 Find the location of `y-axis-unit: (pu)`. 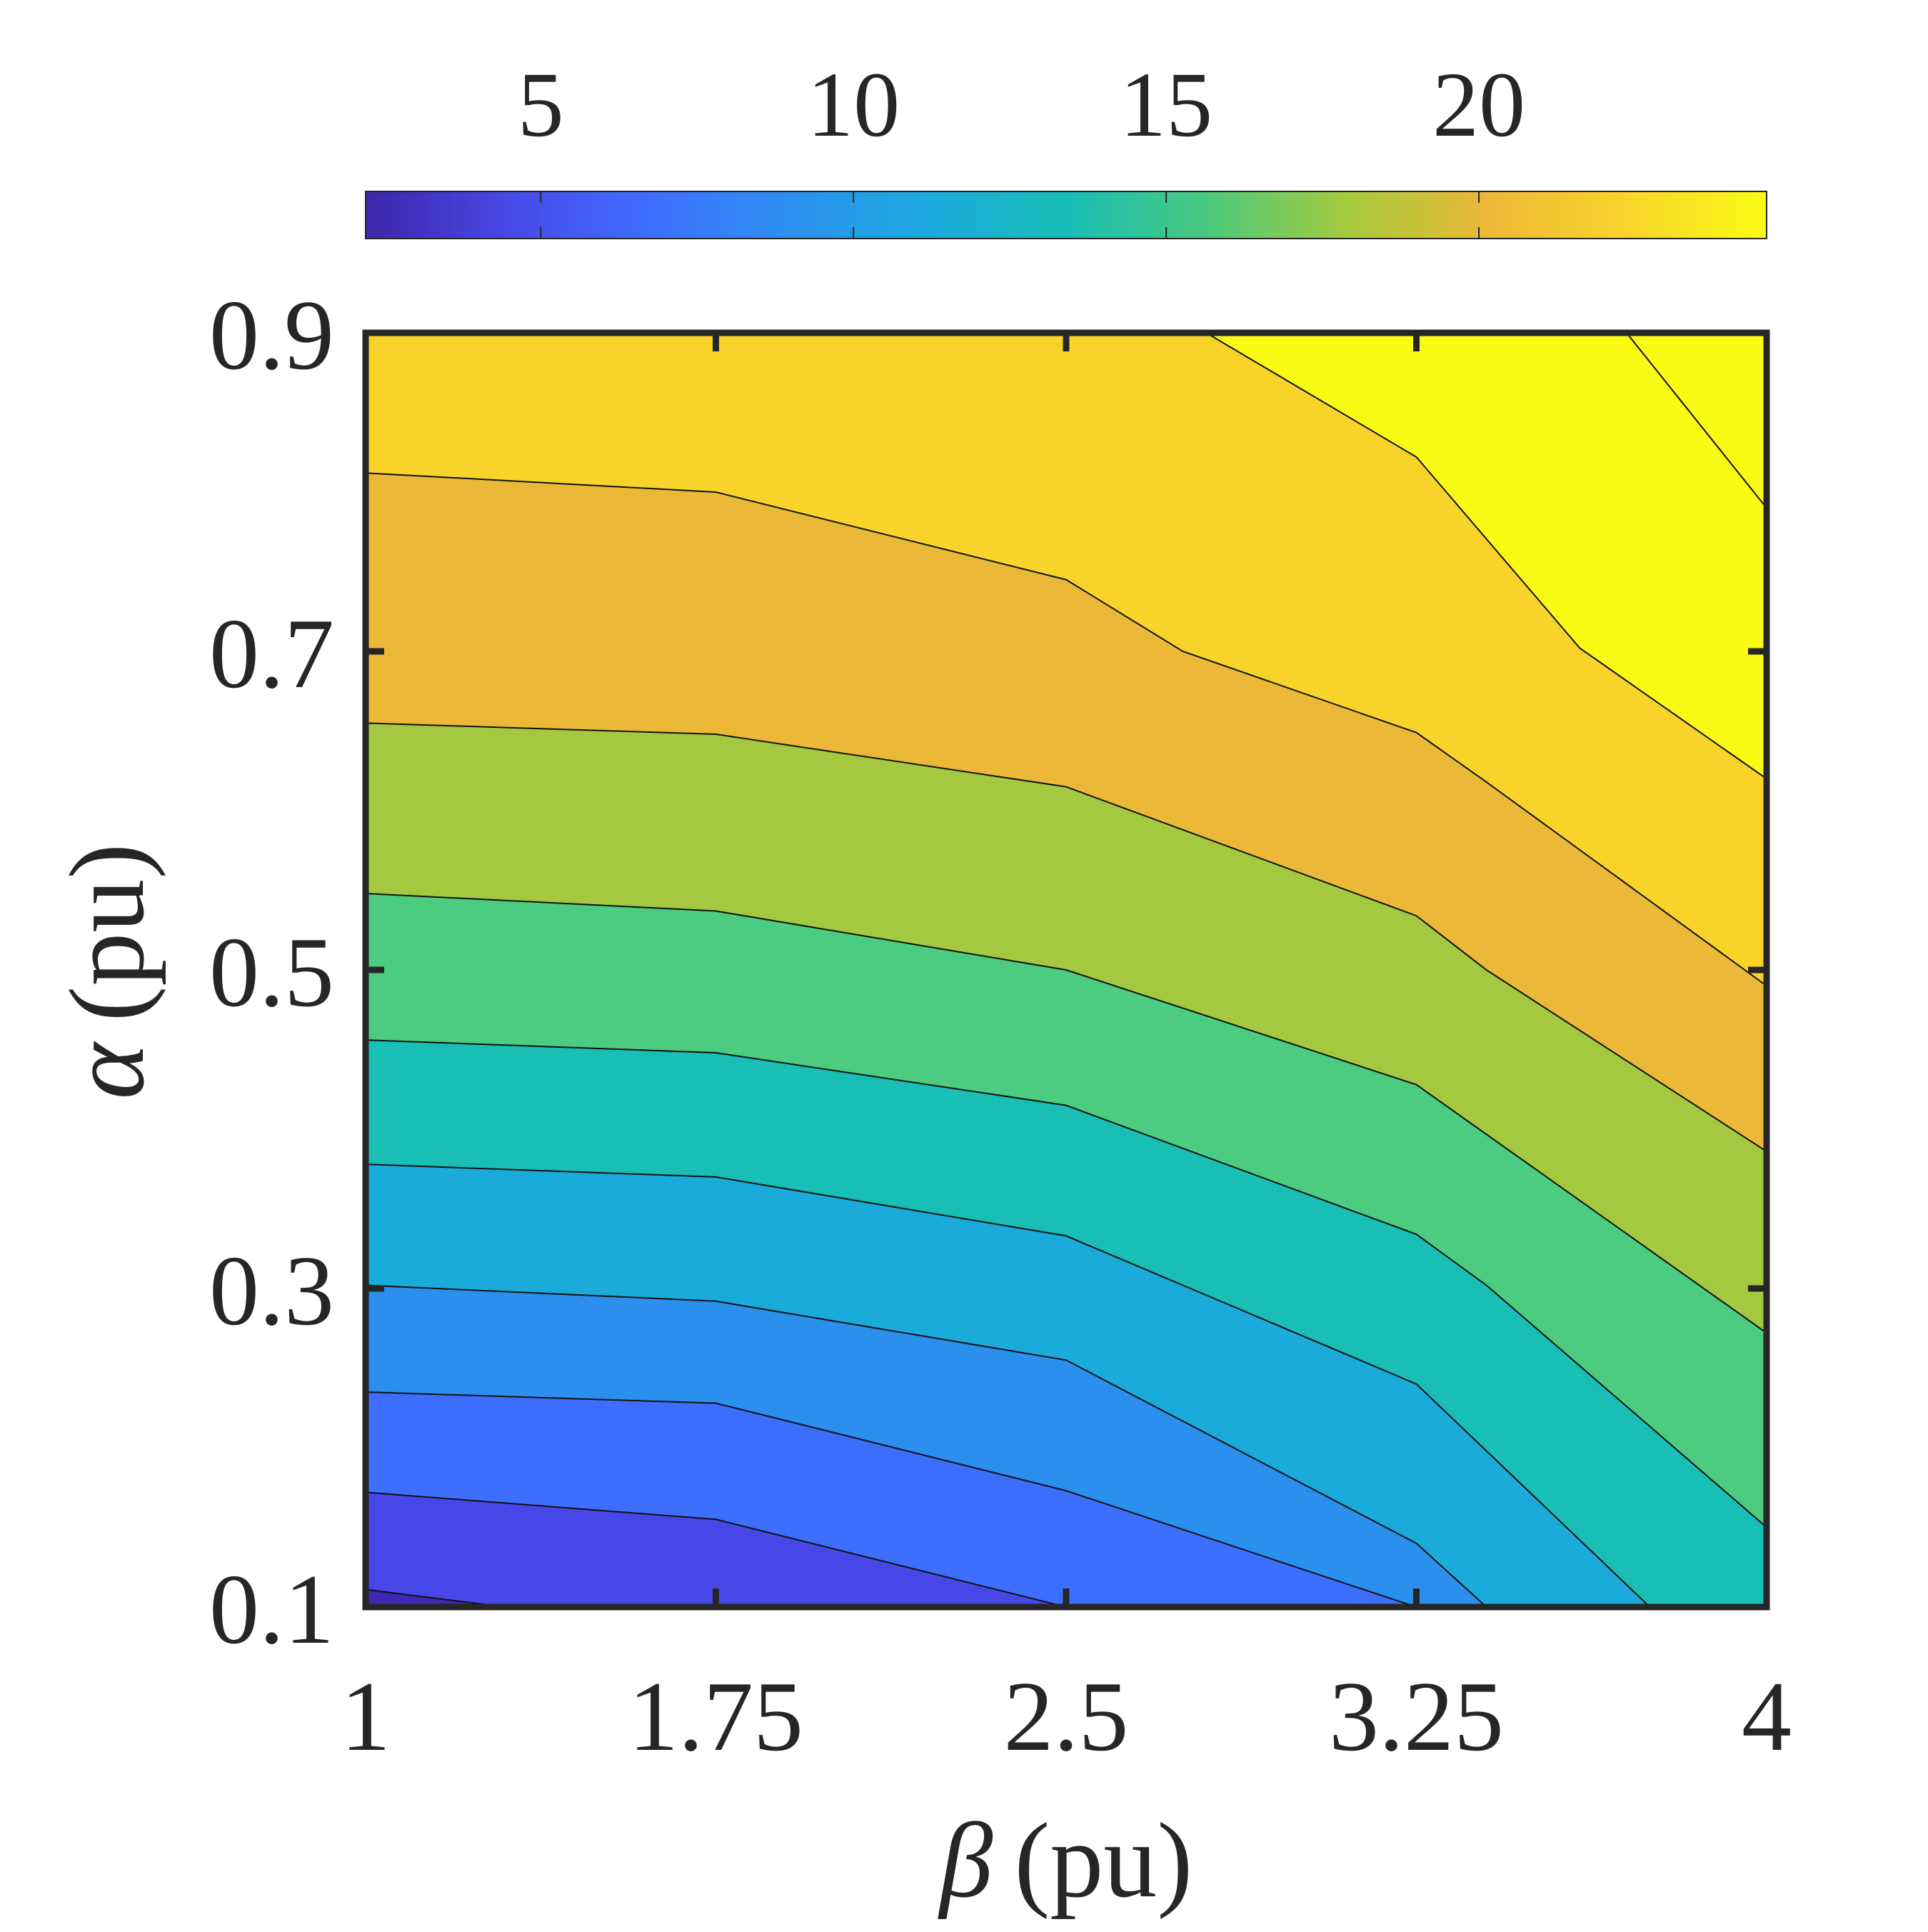

y-axis-unit: (pu) is located at coordinates (107, 933).